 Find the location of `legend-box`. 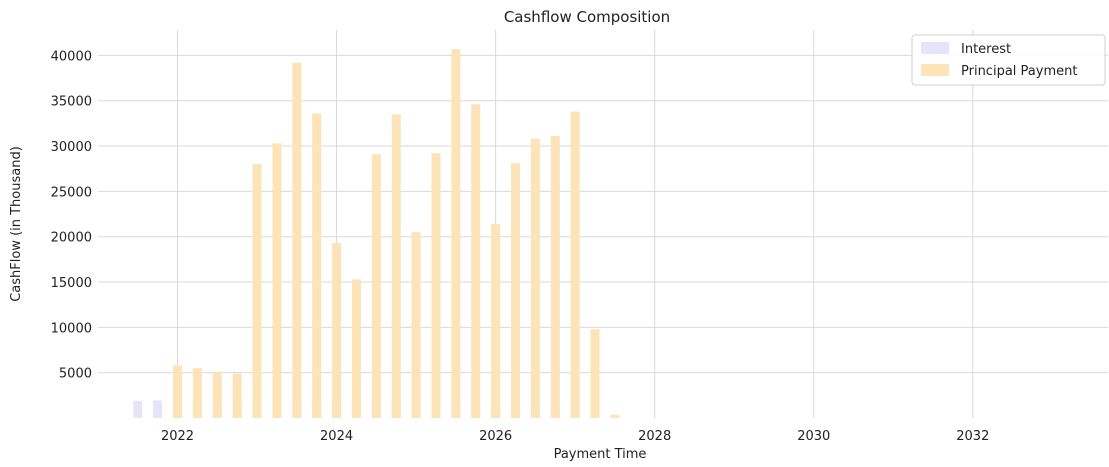

legend-box is located at coordinates (1008, 60).